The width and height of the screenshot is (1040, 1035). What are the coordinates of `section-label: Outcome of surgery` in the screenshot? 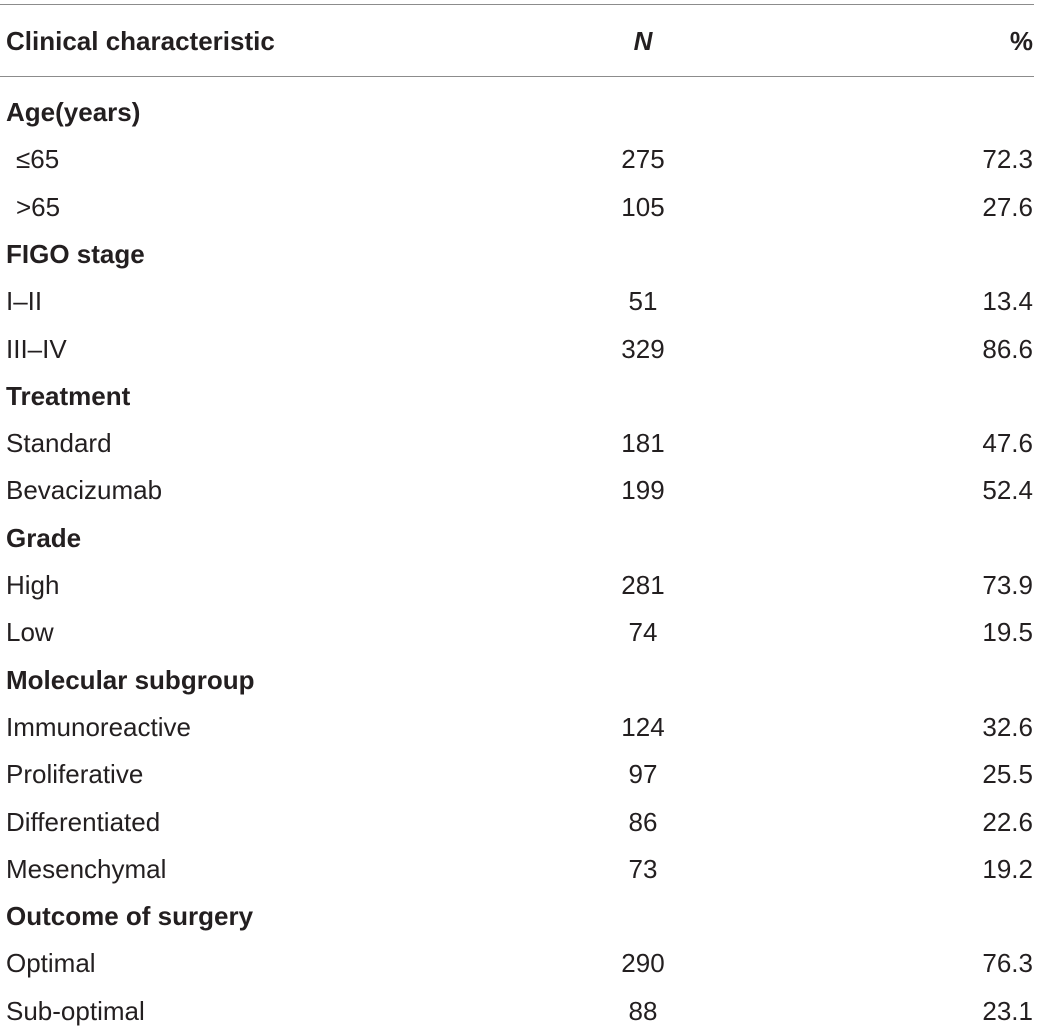 It's located at (130, 916).